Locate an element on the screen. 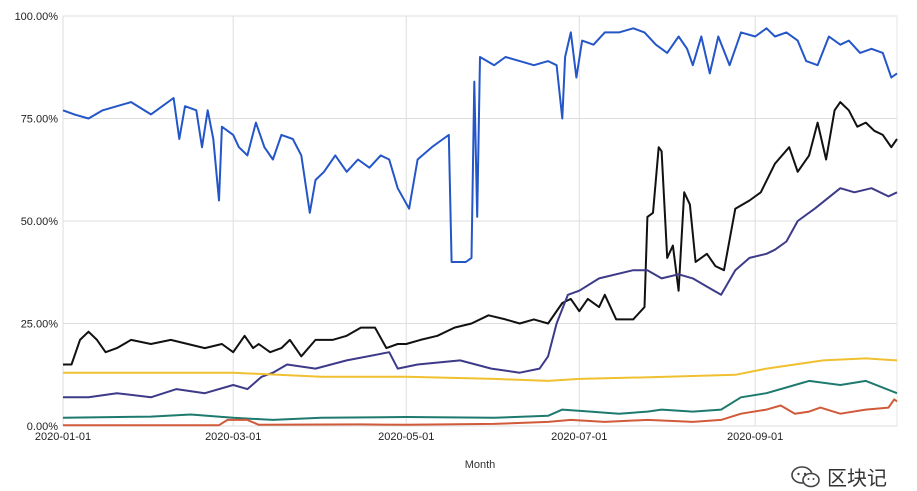 This screenshot has width=917, height=491. x-tick-label: 2020-05-01 is located at coordinates (406, 437).